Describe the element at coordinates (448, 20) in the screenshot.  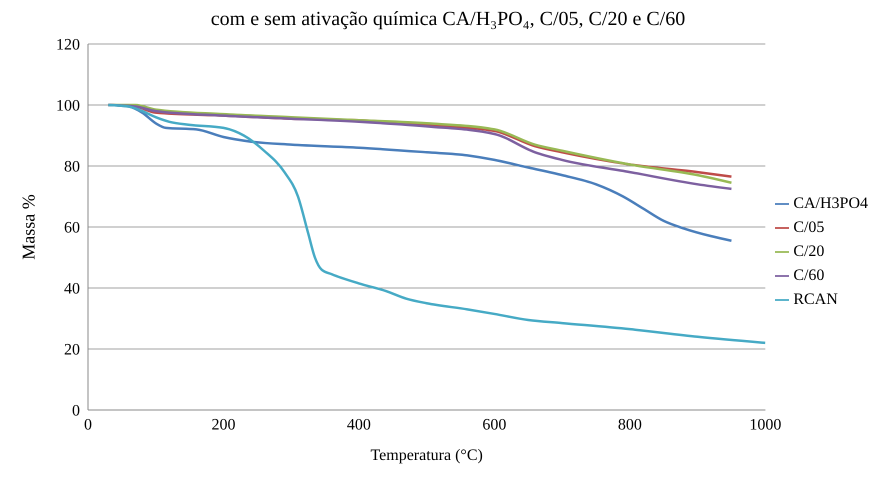
I see `chart-title: com e sem ativação química CA/H₃PO₄, C/05, C/20 e C/60` at that location.